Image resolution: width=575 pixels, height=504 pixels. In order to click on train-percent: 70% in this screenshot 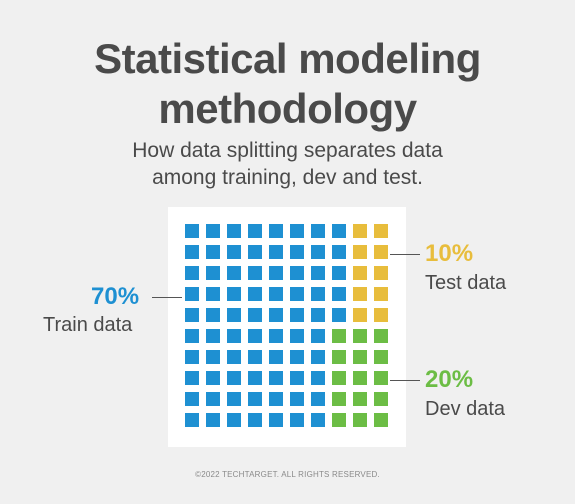, I will do `click(115, 296)`.